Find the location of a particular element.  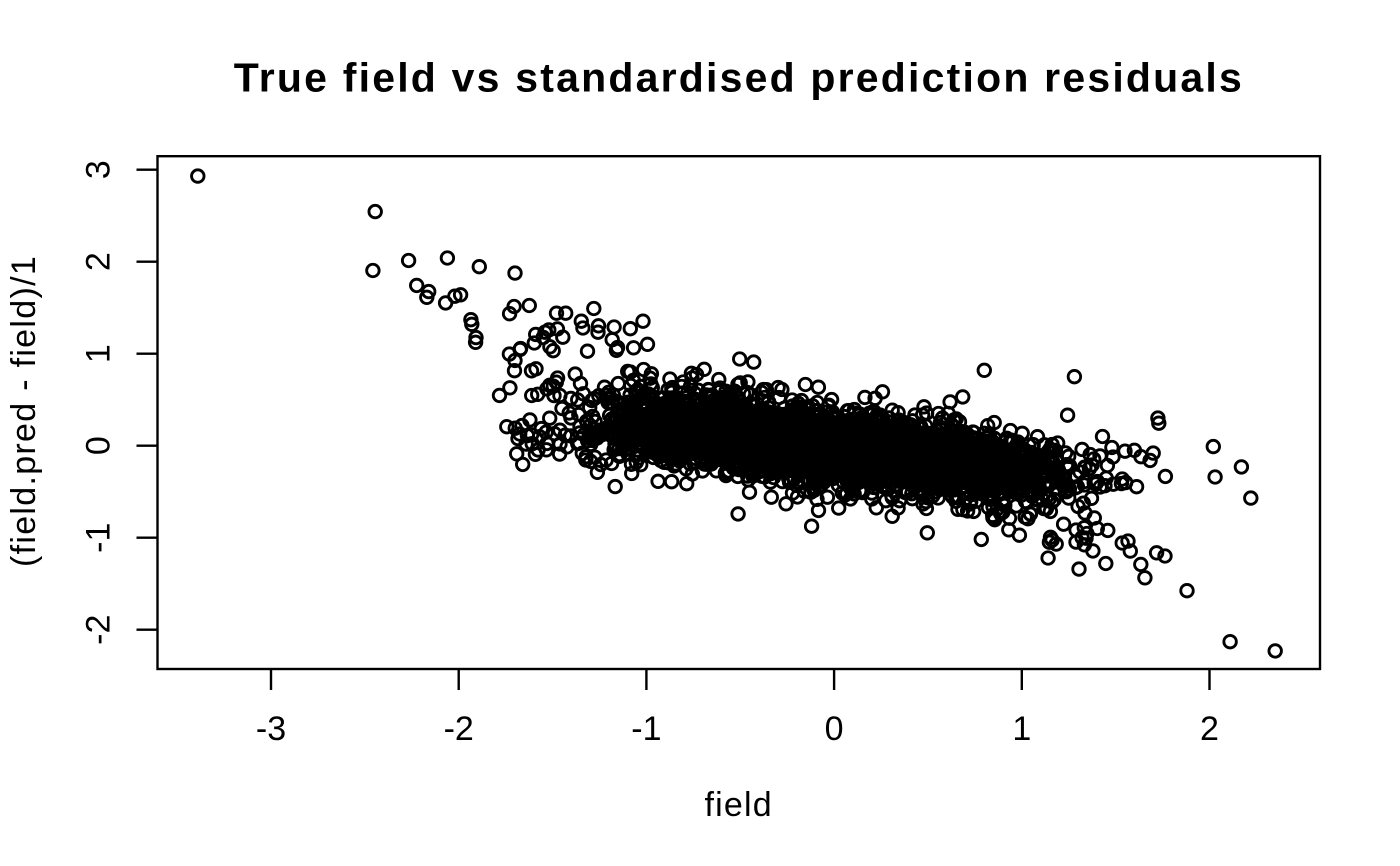

svg-text: 3 is located at coordinates (99, 169).